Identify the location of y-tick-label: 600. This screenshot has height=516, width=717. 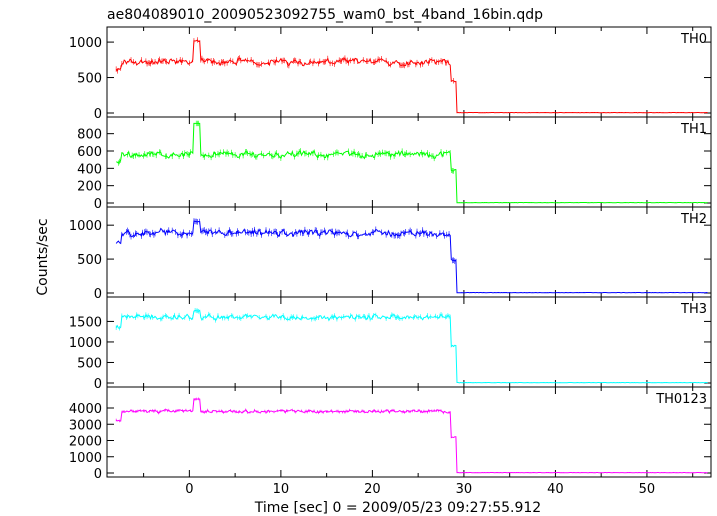
(89, 152).